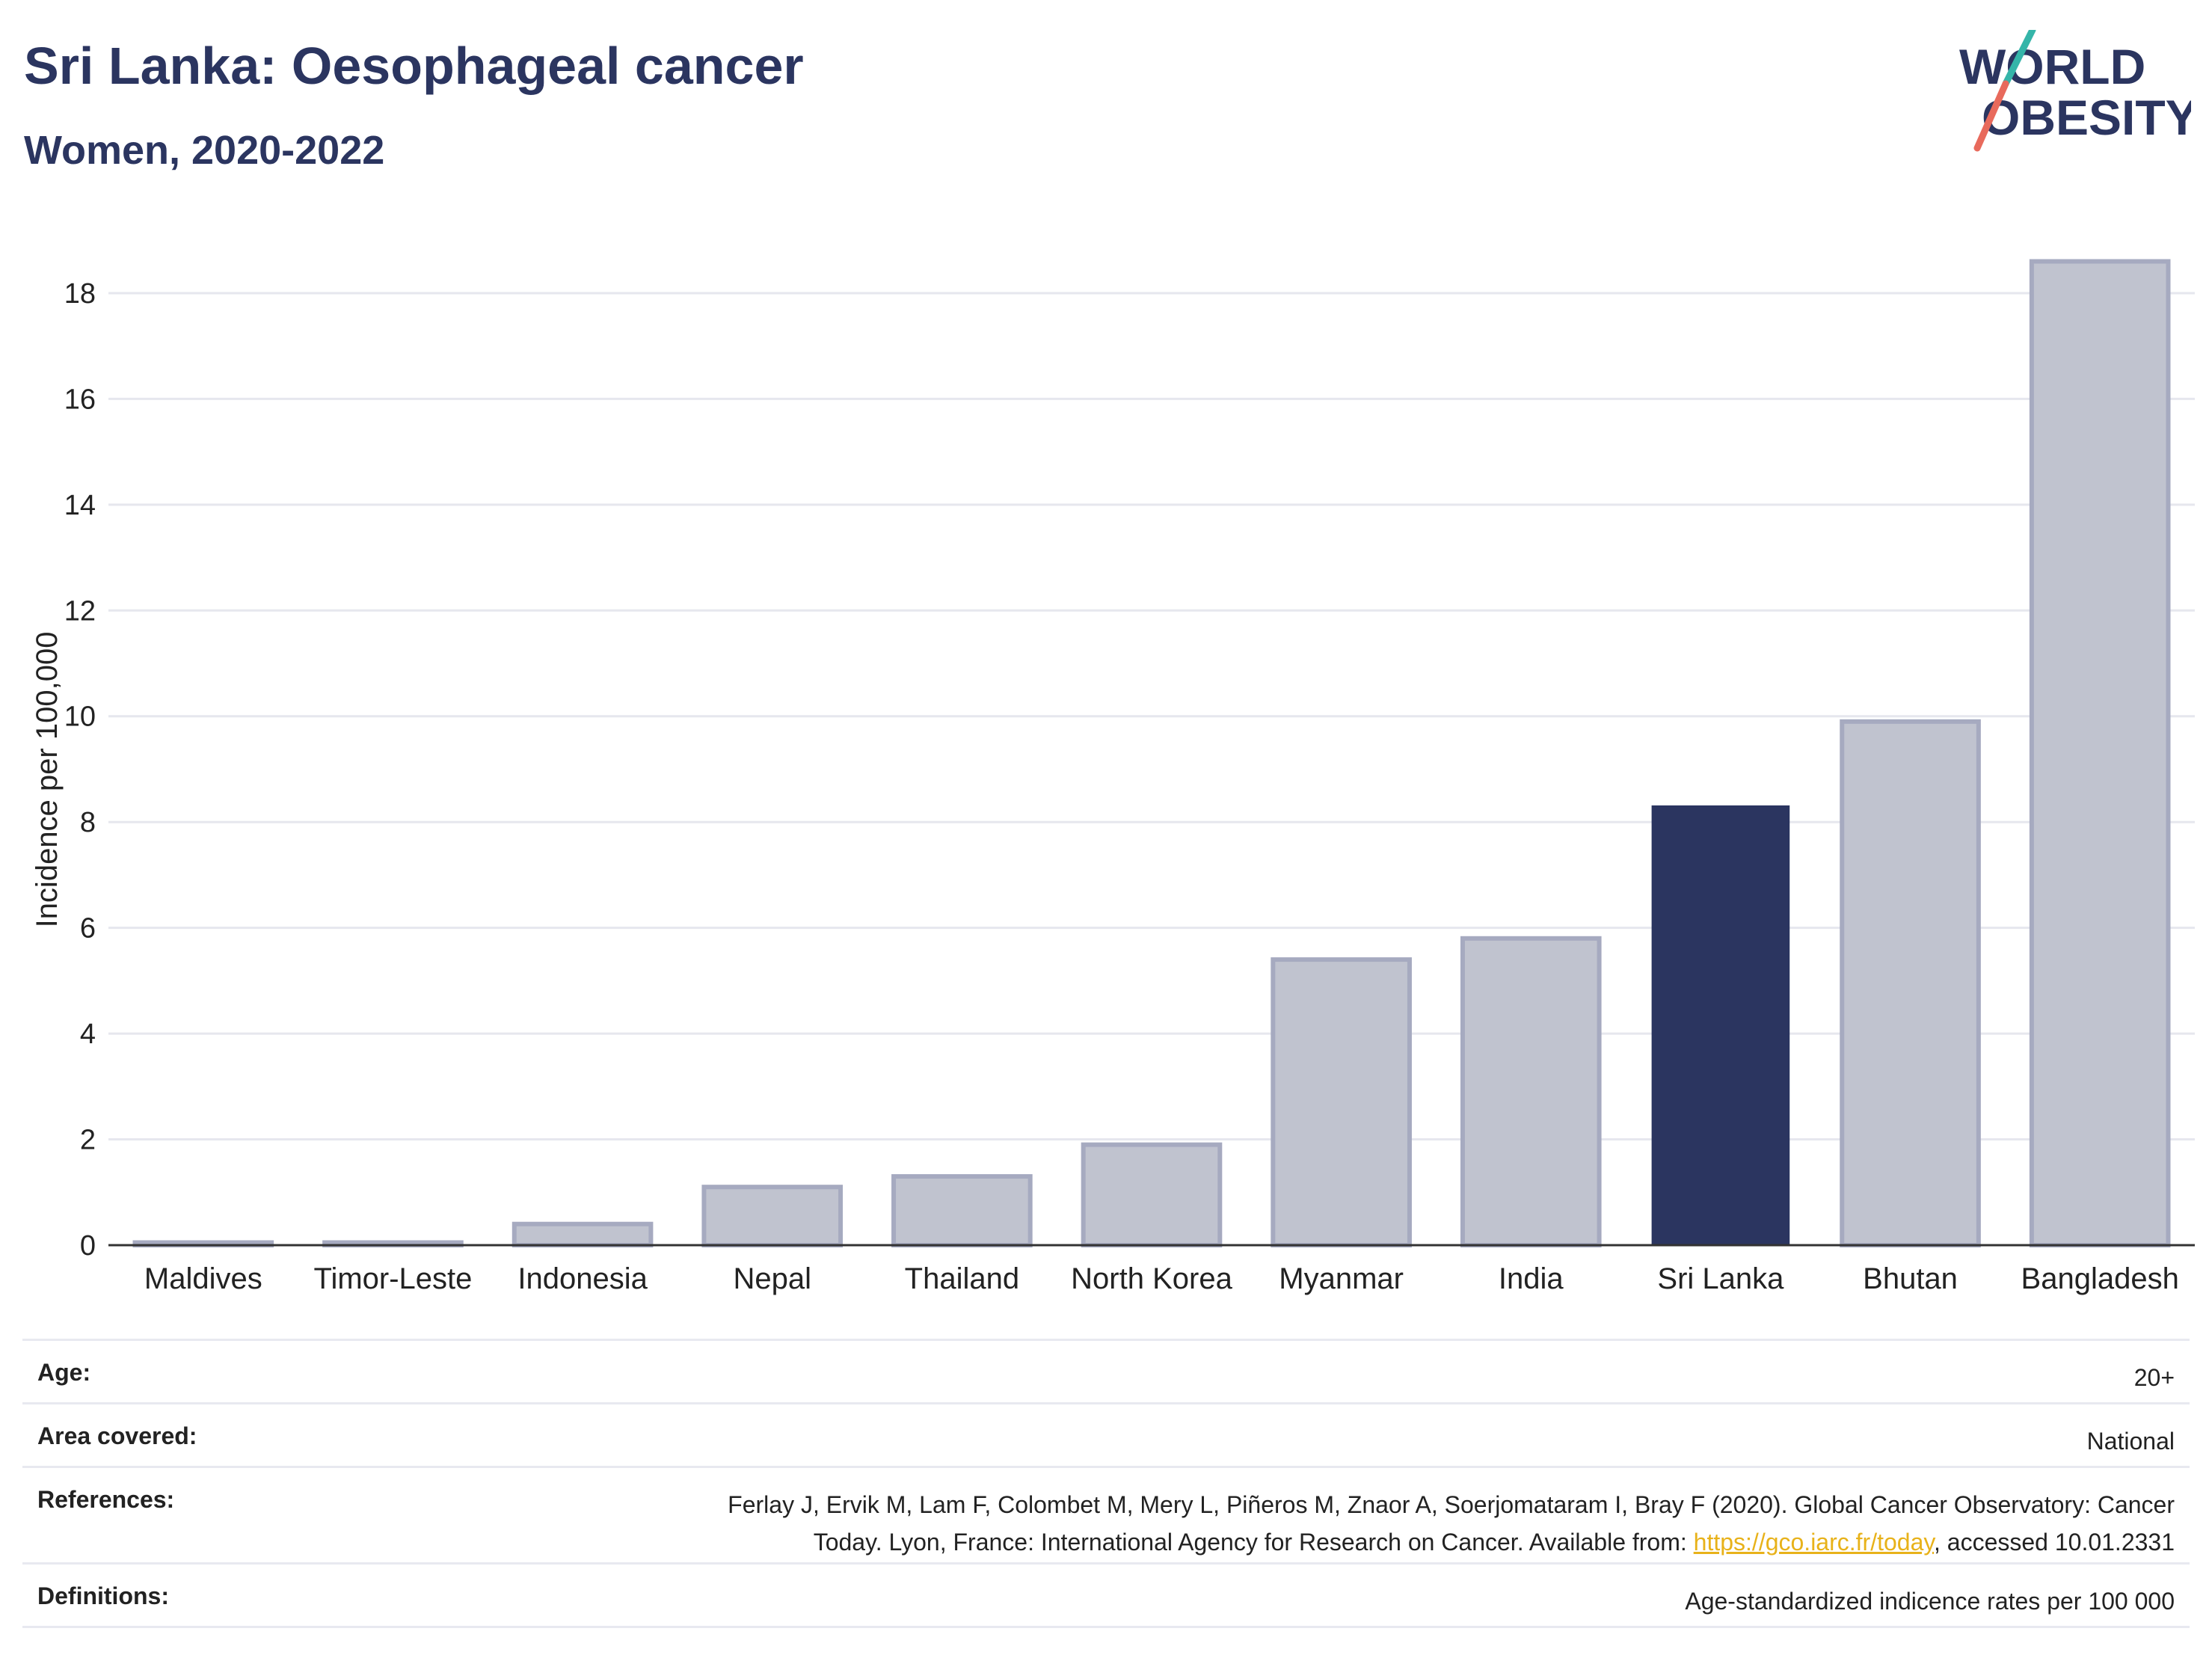  Describe the element at coordinates (88, 1246) in the screenshot. I see `y-tick-label: 0` at that location.